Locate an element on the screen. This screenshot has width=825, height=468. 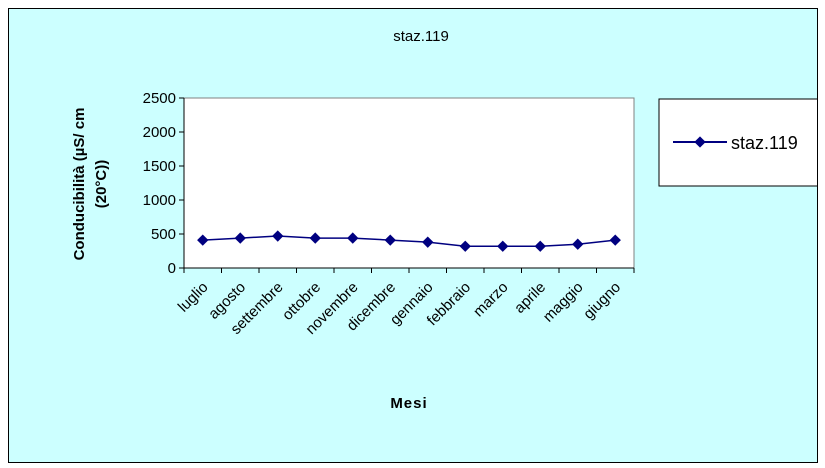
legend-series-label: staz.119 is located at coordinates (764, 143).